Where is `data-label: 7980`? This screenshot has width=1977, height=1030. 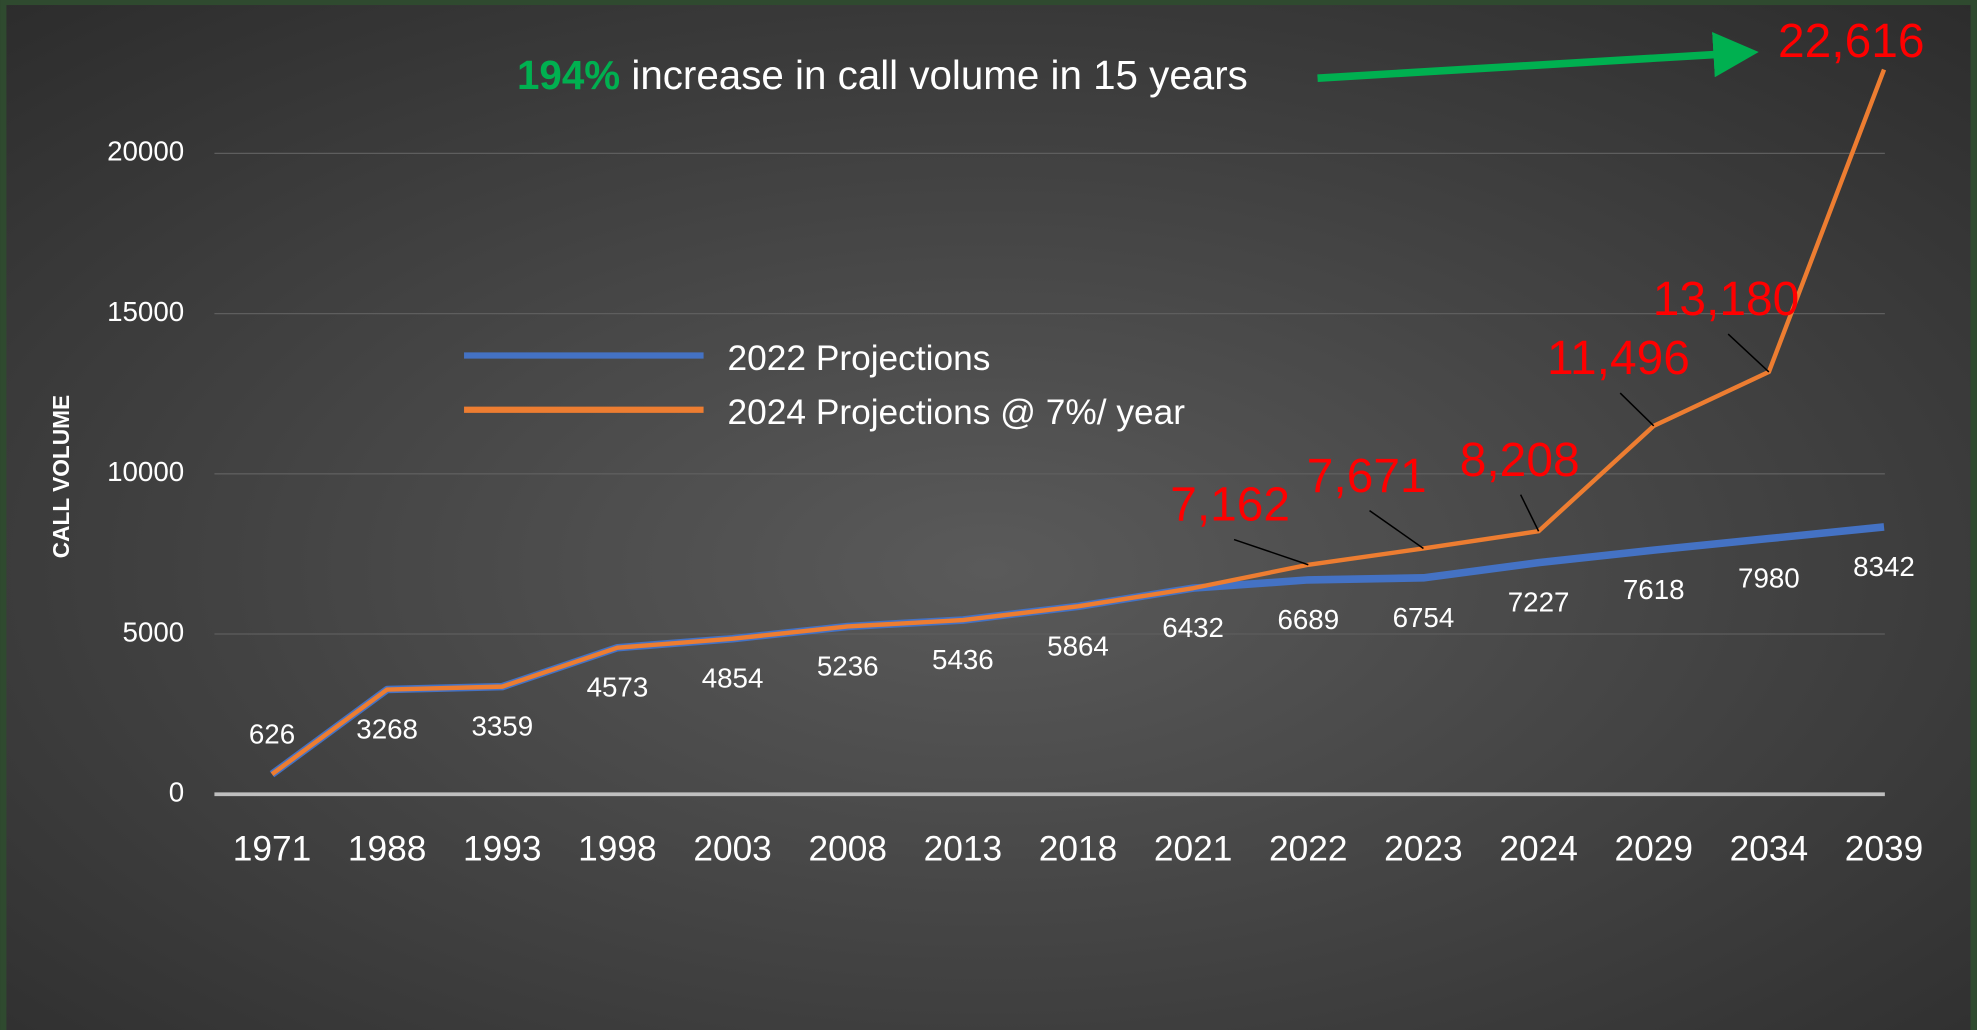
data-label: 7980 is located at coordinates (1769, 577).